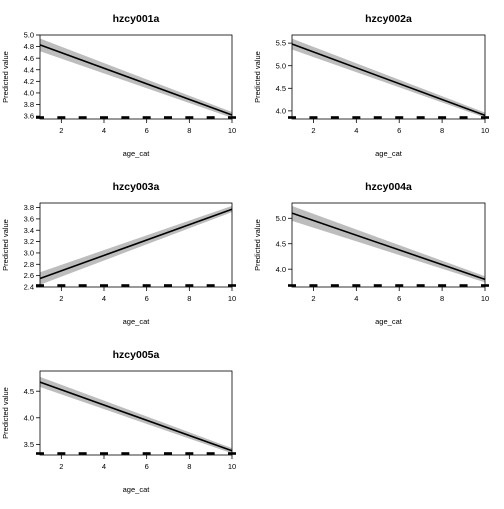  I want to click on y-tick-label: 5.5, so click(281, 43).